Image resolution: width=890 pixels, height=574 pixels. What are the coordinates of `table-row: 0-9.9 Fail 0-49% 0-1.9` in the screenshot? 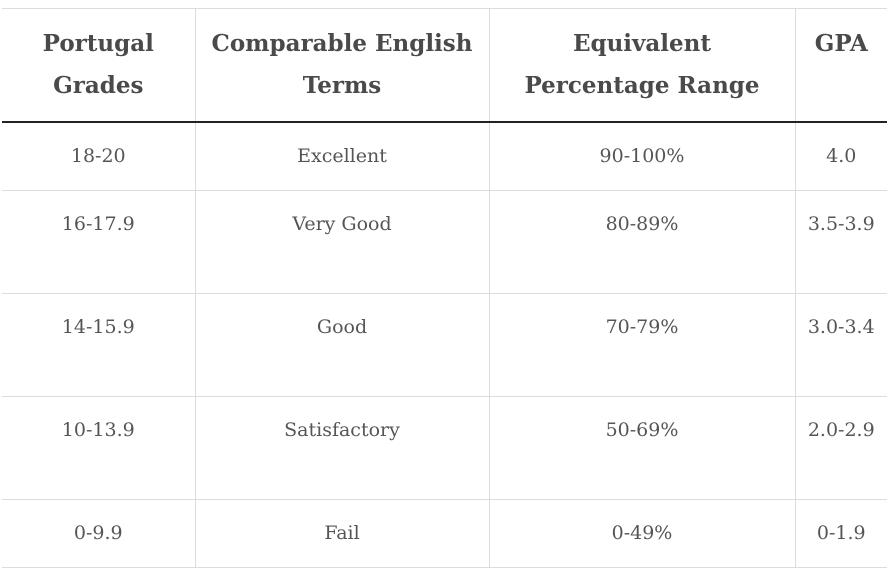 It's located at (444, 533).